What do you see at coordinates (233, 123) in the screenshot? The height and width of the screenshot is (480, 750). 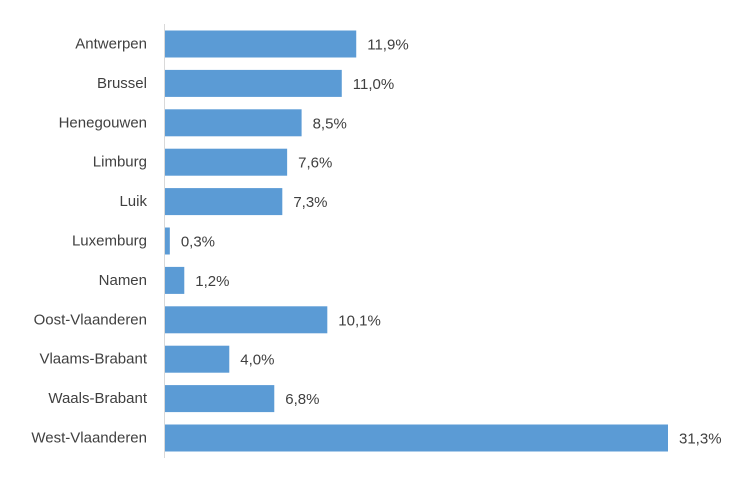 I see `bar-henegouwen` at bounding box center [233, 123].